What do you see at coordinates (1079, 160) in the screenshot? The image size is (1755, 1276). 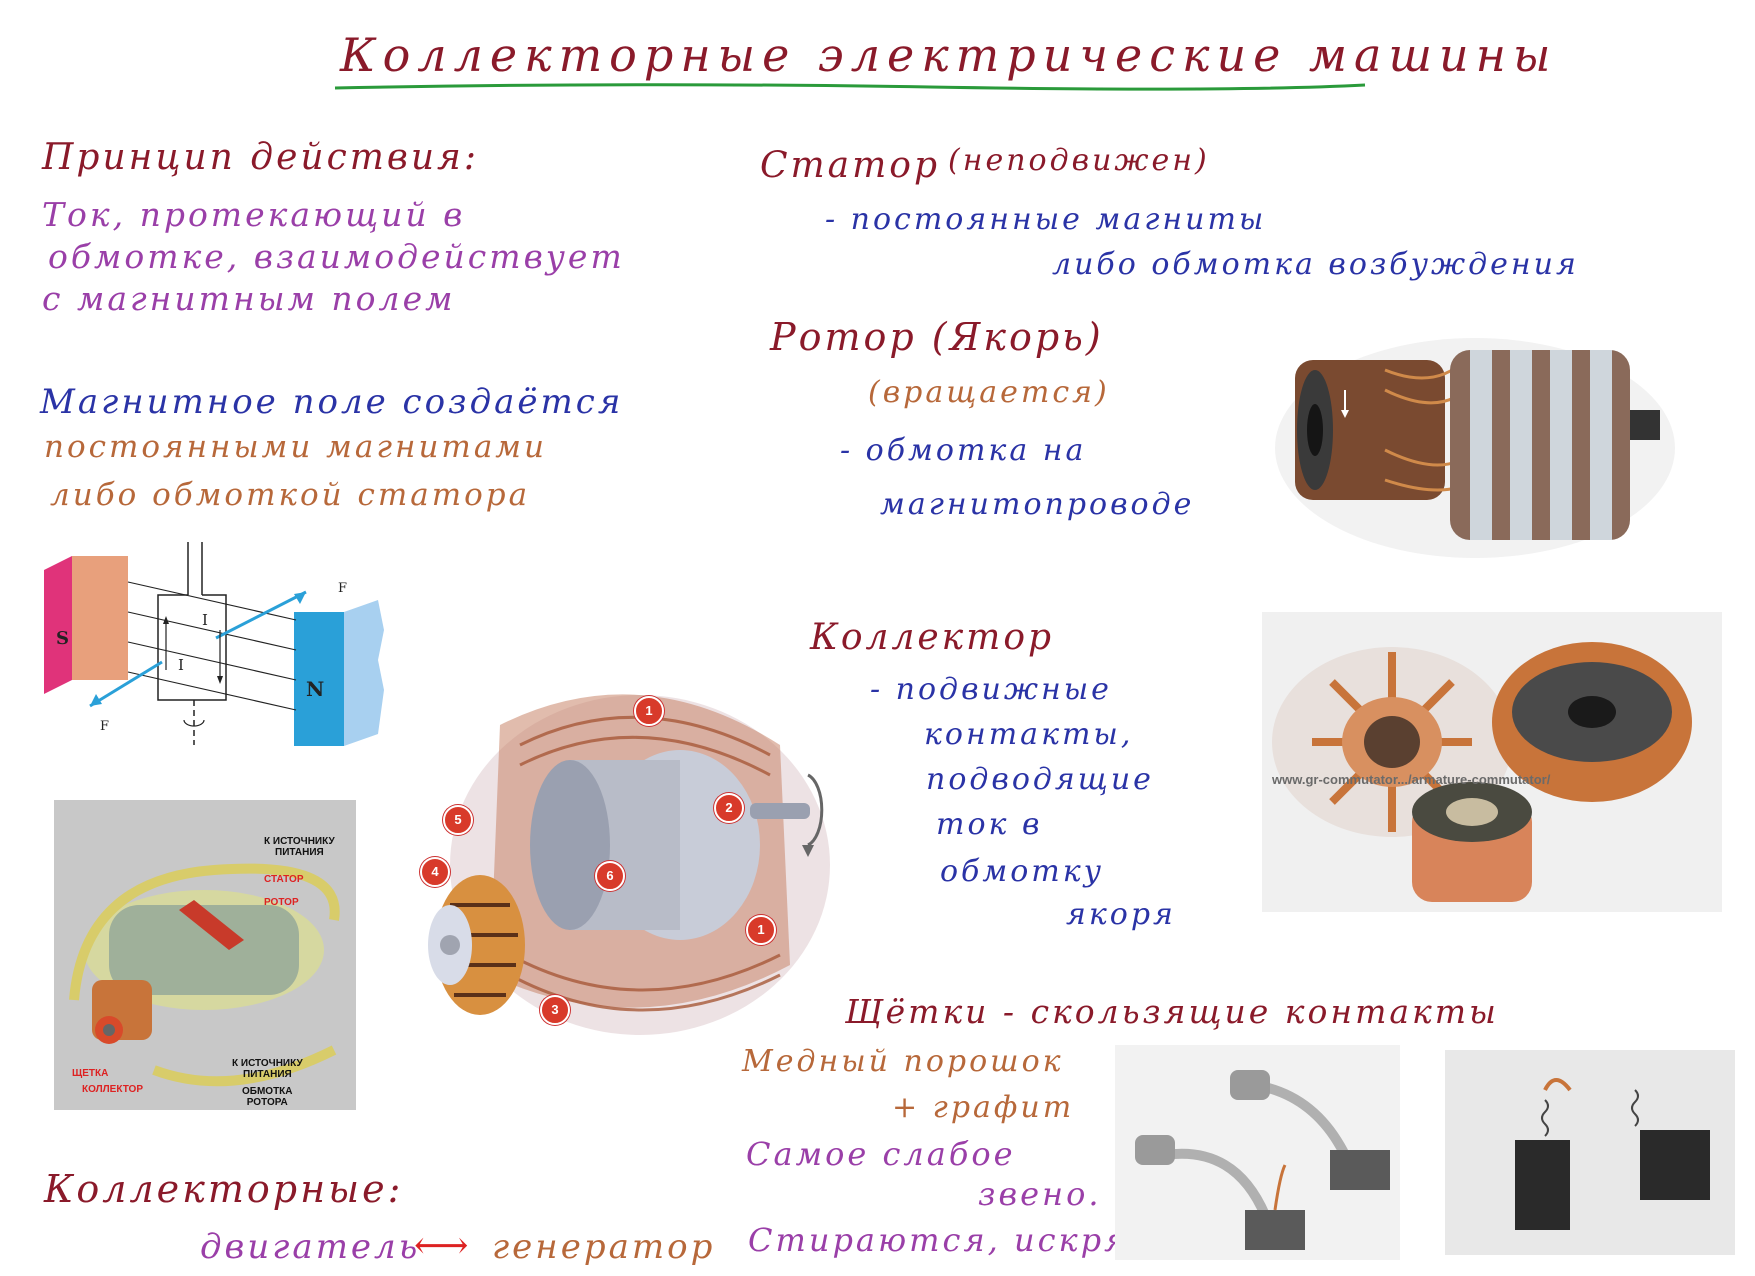 I see `stator-note: (неподвижен)` at bounding box center [1079, 160].